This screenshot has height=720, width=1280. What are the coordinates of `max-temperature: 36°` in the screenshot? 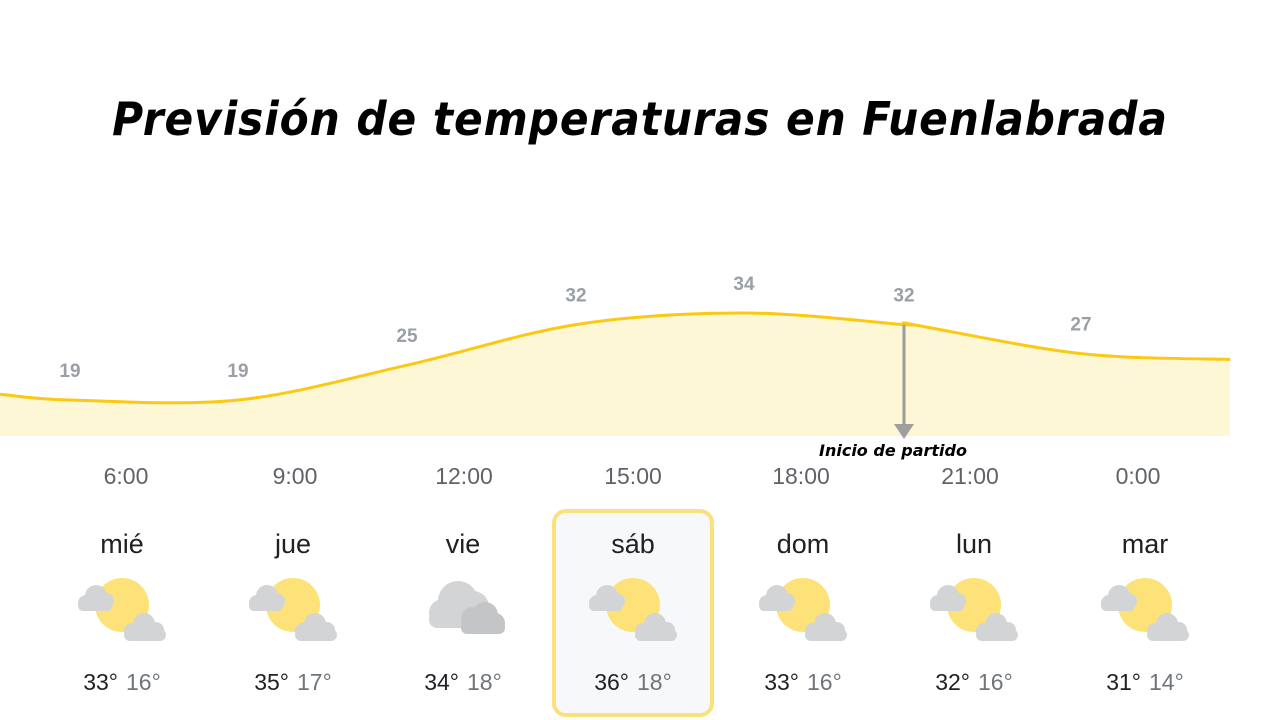 It's located at (611, 682).